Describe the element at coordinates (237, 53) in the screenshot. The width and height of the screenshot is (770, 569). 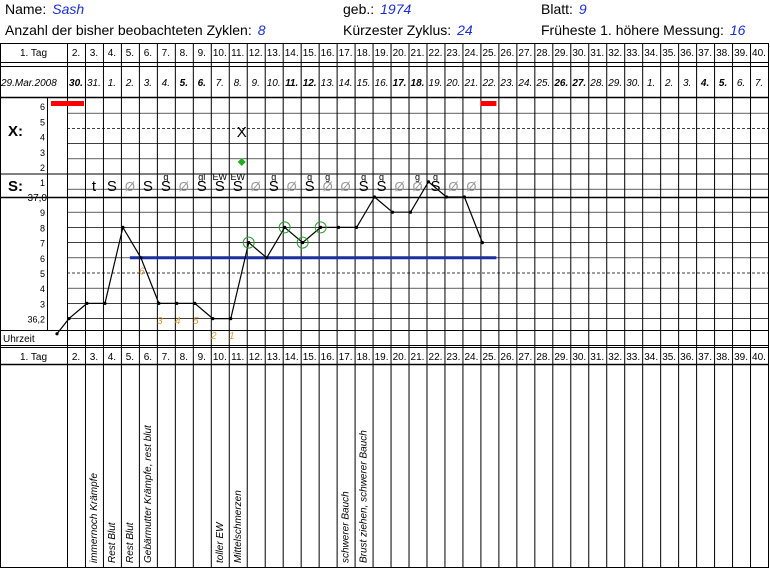
I see `day-number: 11.` at that location.